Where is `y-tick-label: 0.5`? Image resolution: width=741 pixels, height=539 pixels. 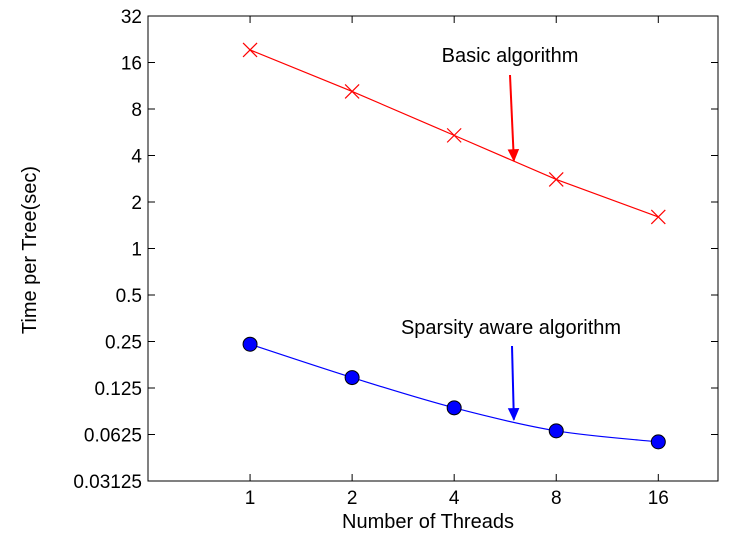 y-tick-label: 0.5 is located at coordinates (129, 296).